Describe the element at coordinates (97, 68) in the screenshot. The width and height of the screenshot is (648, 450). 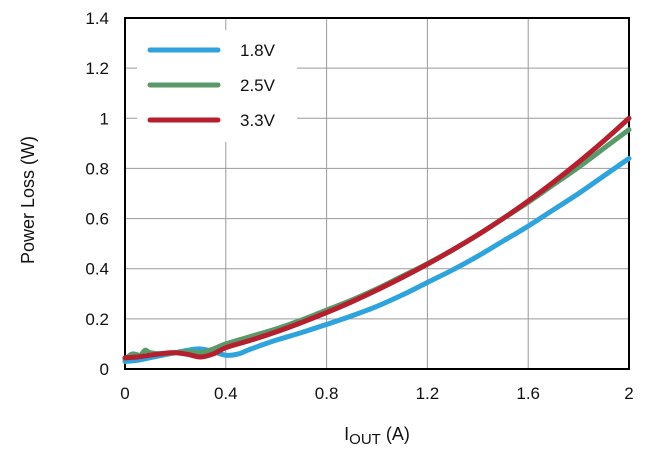
I see `y-tick-label: 1.2` at that location.